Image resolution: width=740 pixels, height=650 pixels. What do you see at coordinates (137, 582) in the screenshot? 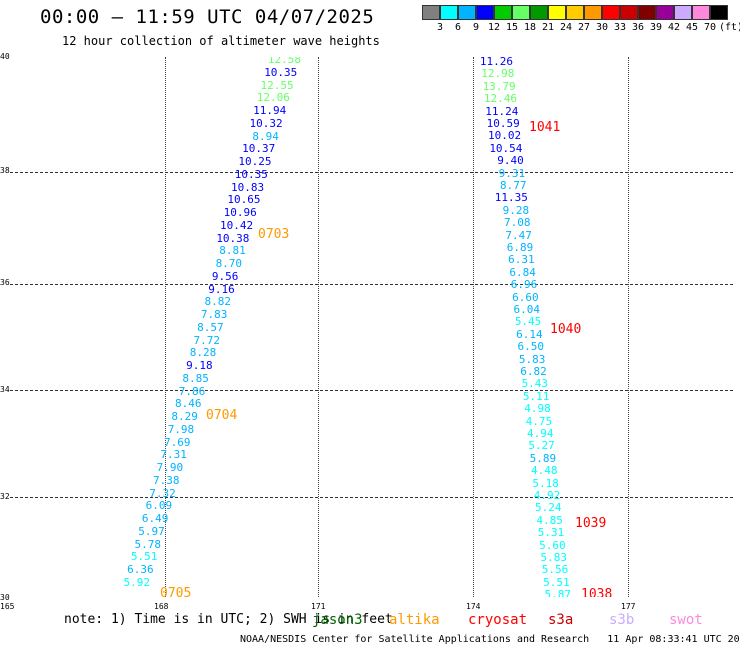
I see `wave-height-value: 5.92` at bounding box center [137, 582].